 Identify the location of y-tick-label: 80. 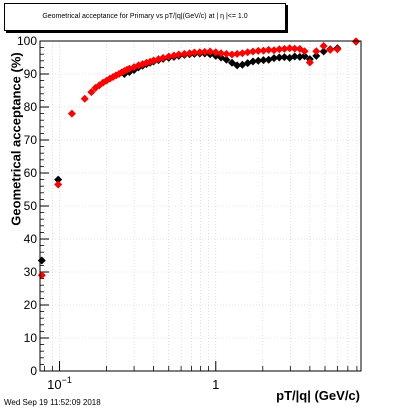
(31, 107).